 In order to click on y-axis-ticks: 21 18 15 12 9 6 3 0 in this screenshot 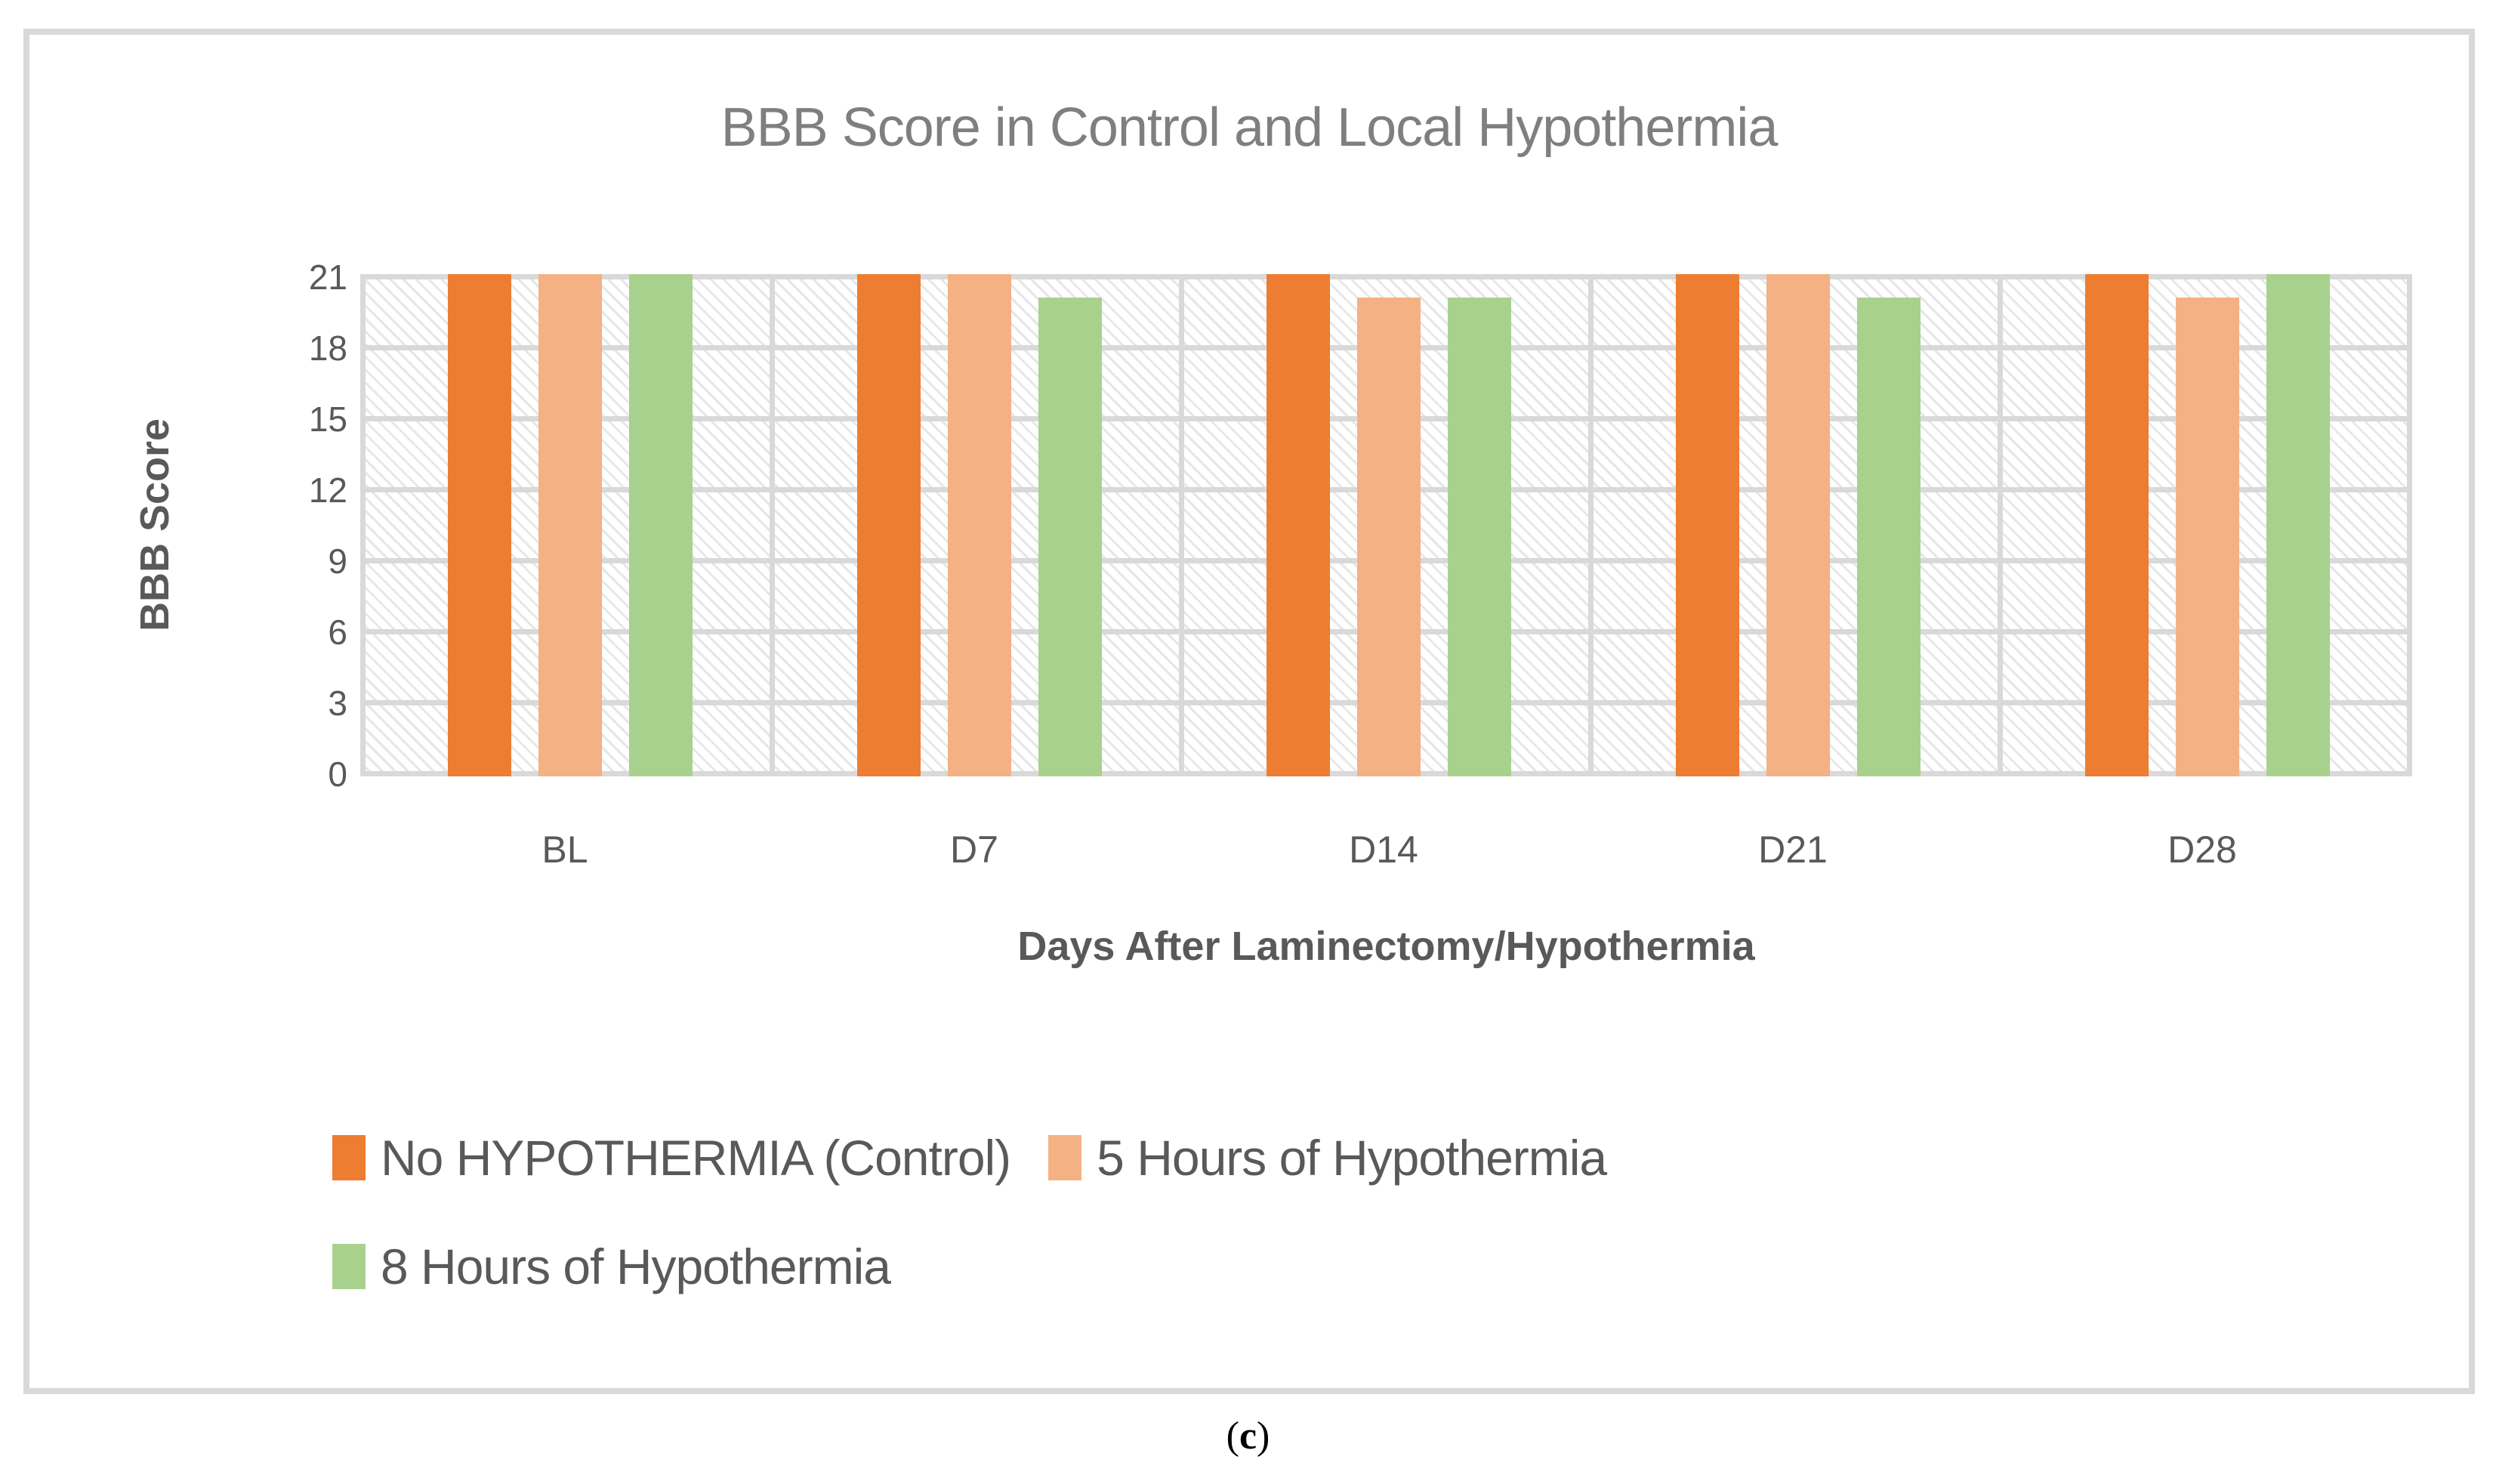, I will do `click(230, 526)`.